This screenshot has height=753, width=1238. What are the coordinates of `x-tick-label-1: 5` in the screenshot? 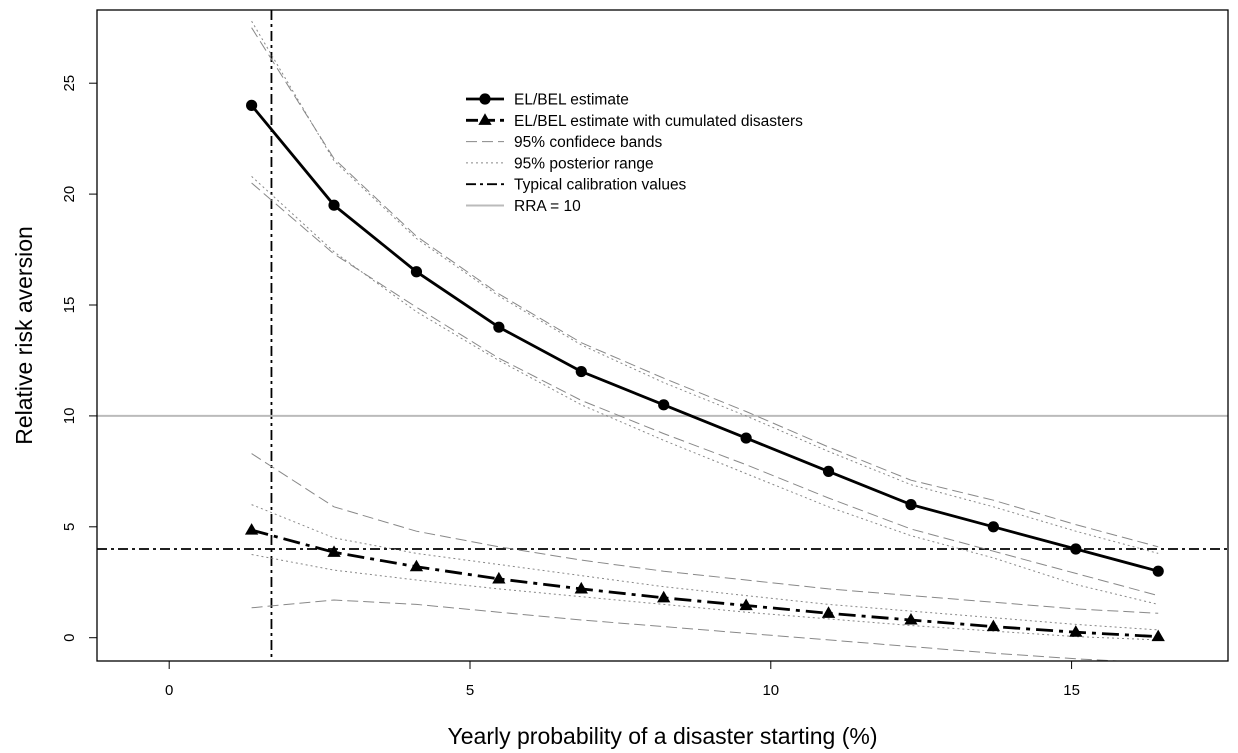 It's located at (470, 690).